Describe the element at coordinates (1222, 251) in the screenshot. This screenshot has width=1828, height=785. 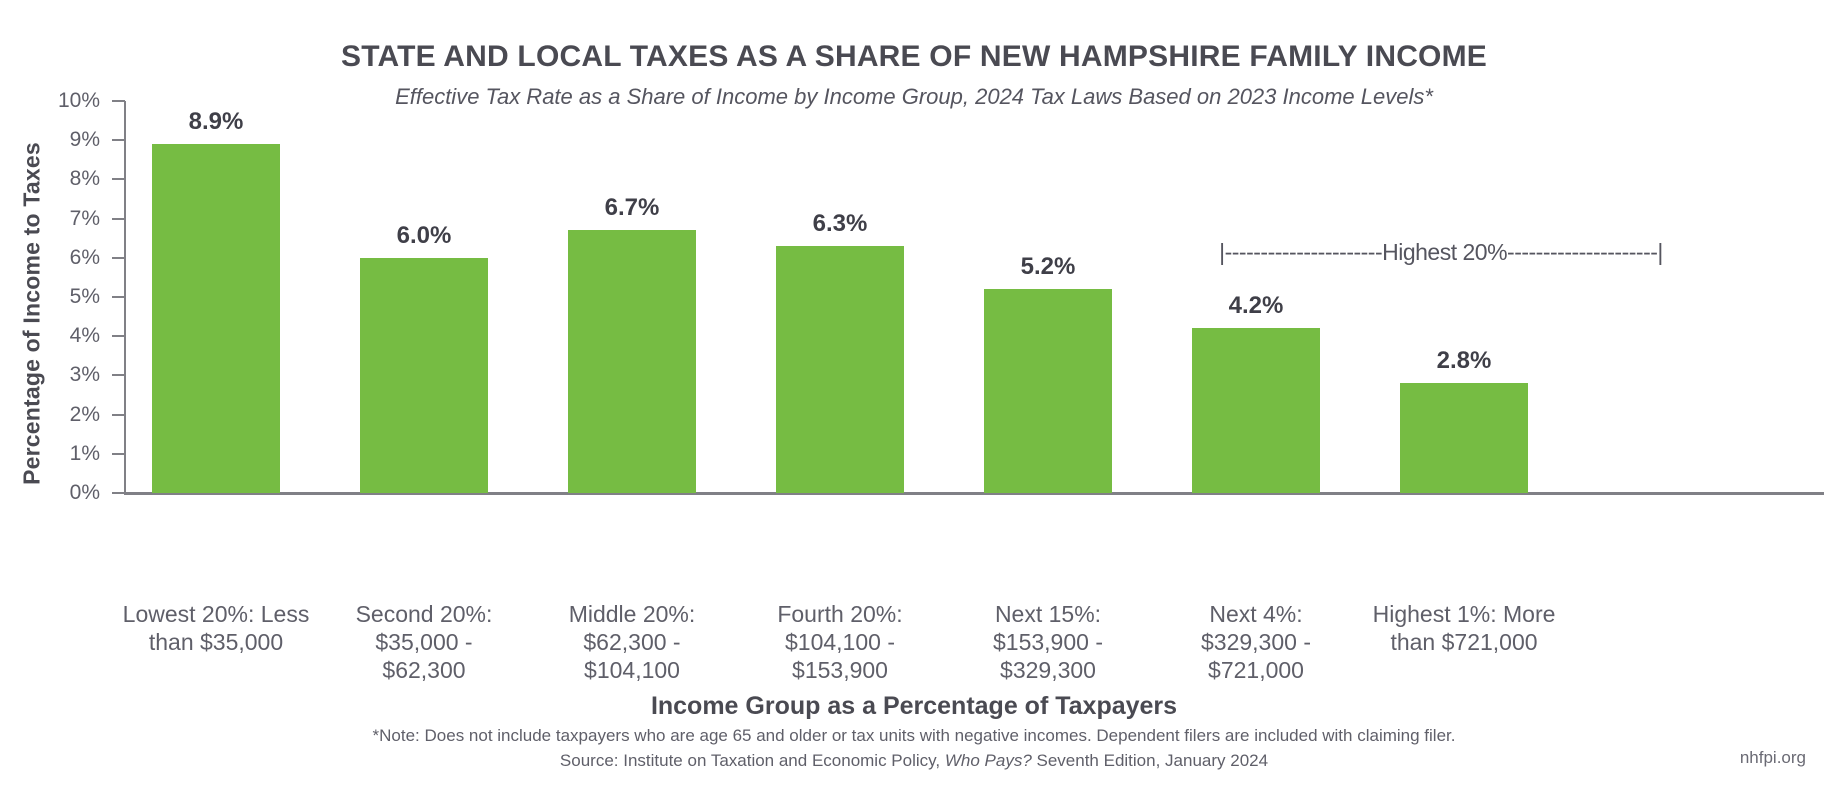
I see `bracket-left-cap: |` at that location.